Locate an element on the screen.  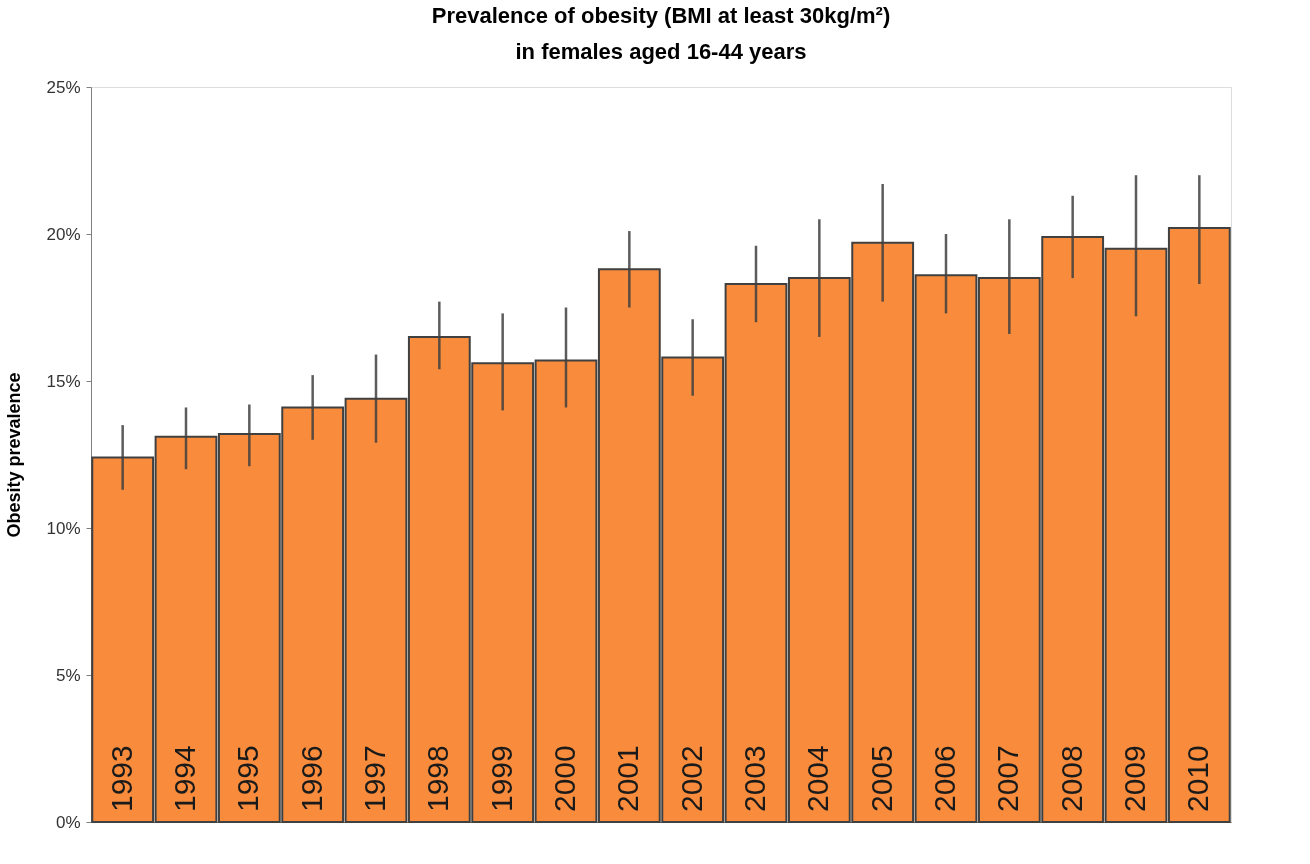
y-tick-label: 10% is located at coordinates (63, 528).